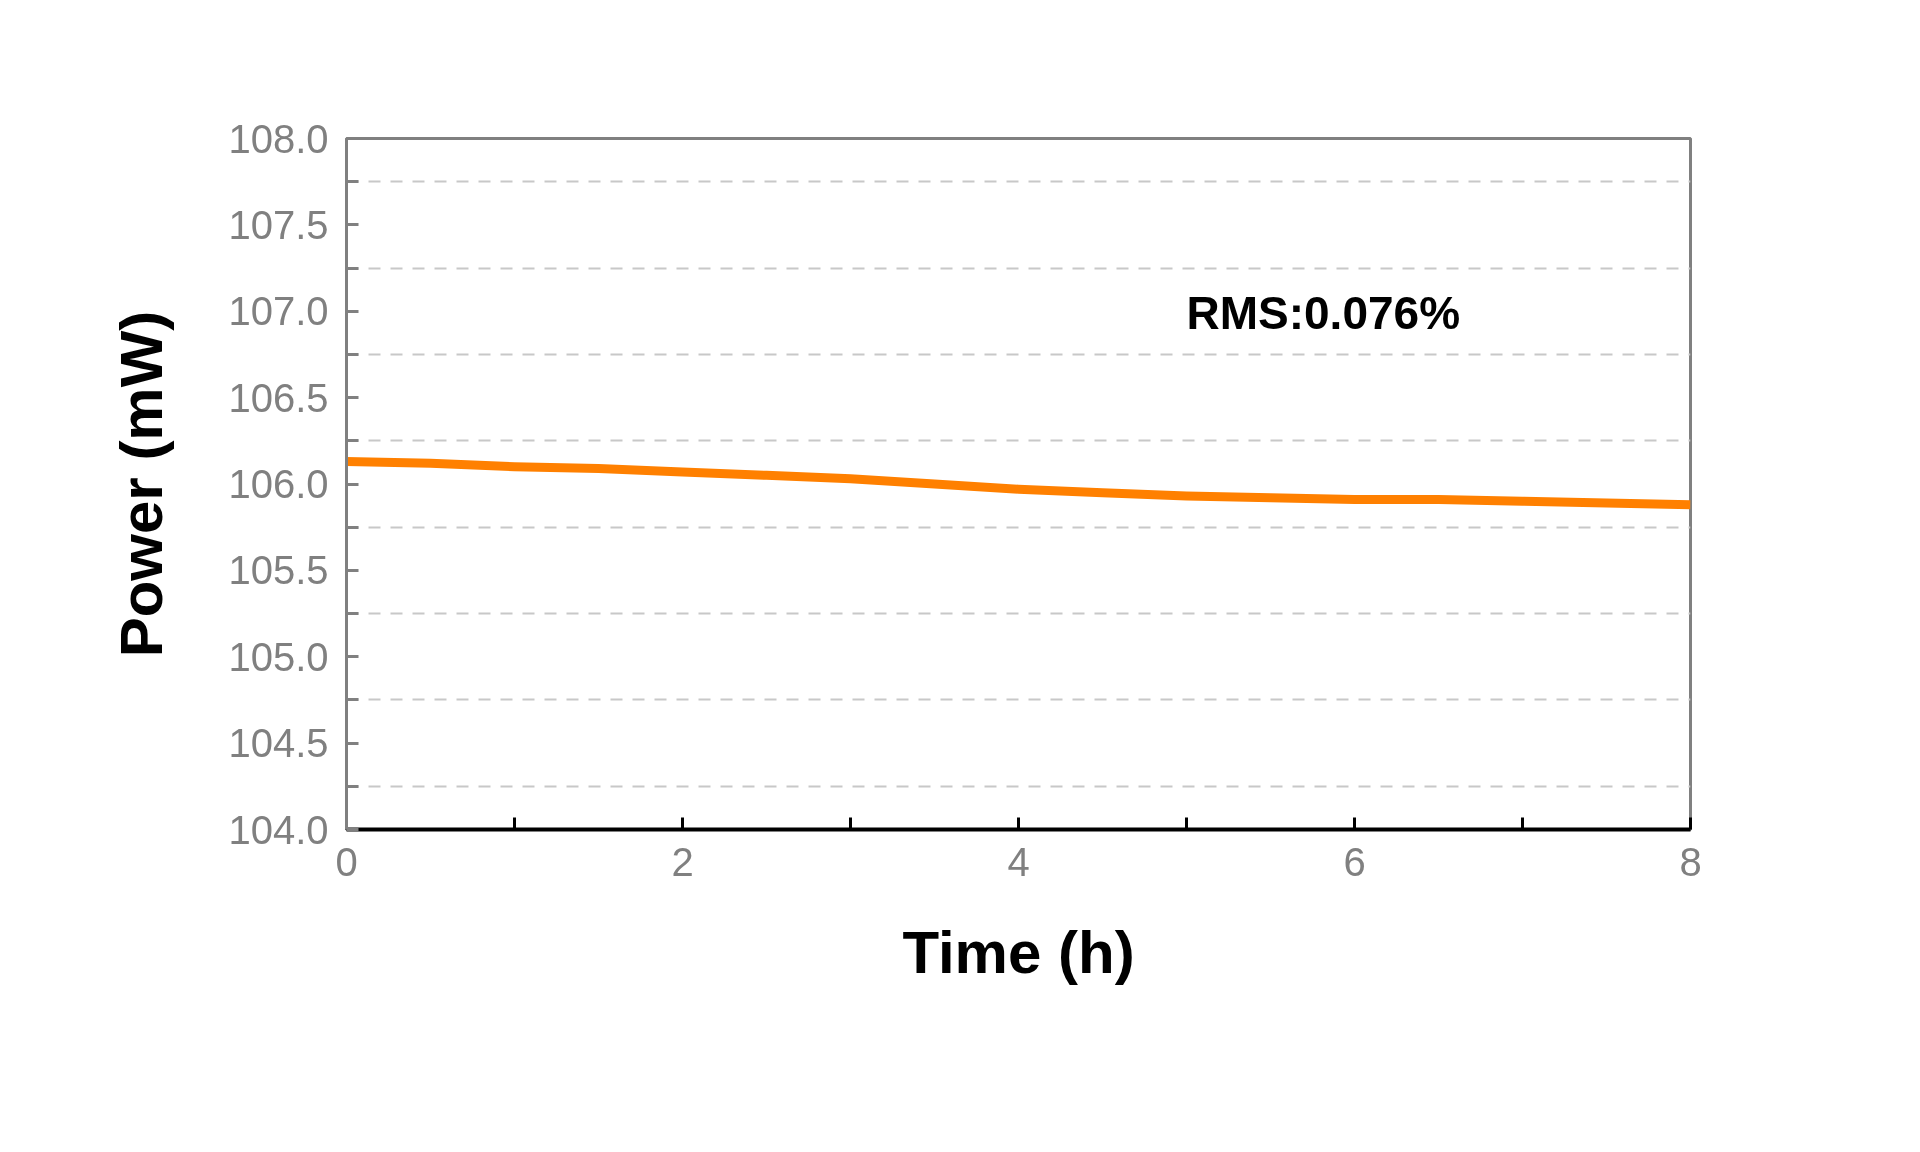 The height and width of the screenshot is (1152, 1920). What do you see at coordinates (278, 484) in the screenshot?
I see `y-tick-label: 106.0` at bounding box center [278, 484].